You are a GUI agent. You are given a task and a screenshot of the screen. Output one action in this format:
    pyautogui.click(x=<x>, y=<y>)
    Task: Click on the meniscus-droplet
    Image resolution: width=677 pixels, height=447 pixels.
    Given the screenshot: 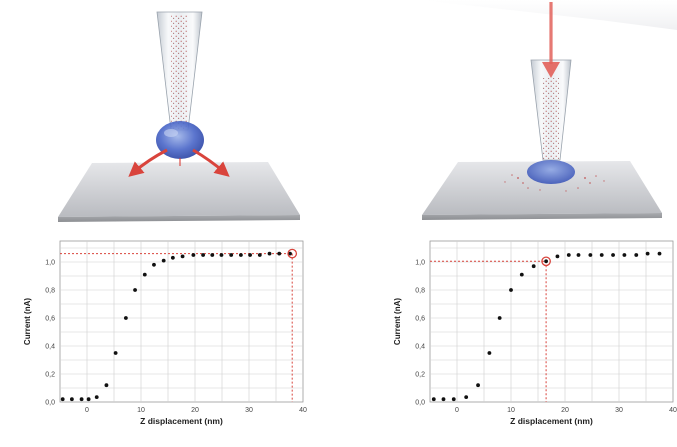 What is the action you would take?
    pyautogui.click(x=551, y=172)
    